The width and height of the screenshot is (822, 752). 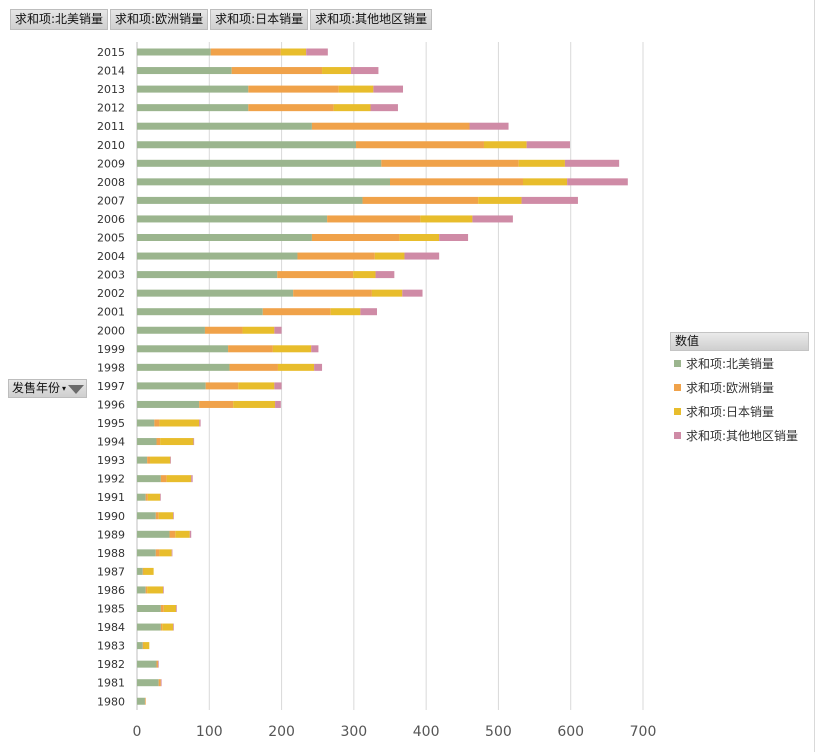 I want to click on bar-segment-2011-s0, so click(x=224, y=126).